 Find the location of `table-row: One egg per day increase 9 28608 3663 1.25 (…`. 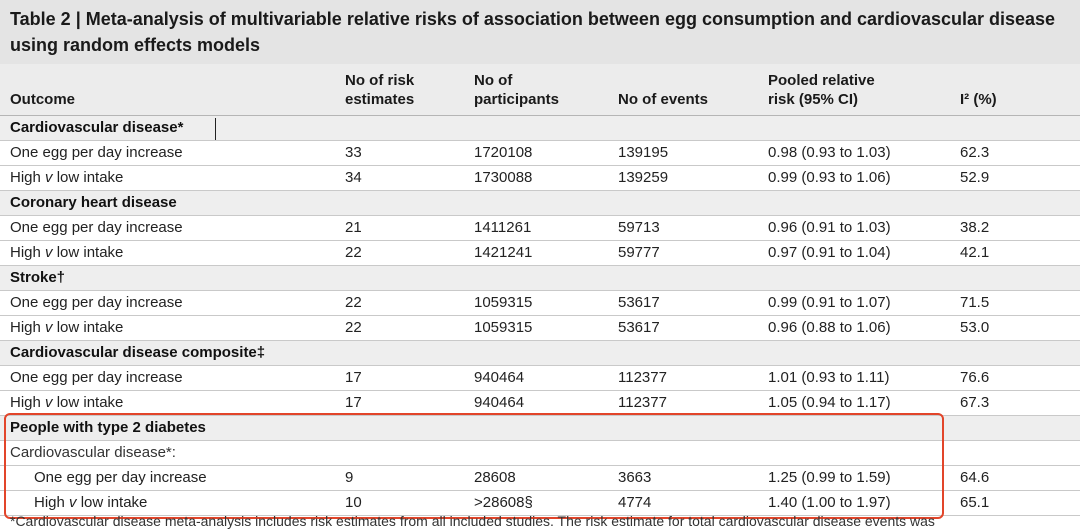

table-row: One egg per day increase 9 28608 3663 1.25 (… is located at coordinates (540, 478).